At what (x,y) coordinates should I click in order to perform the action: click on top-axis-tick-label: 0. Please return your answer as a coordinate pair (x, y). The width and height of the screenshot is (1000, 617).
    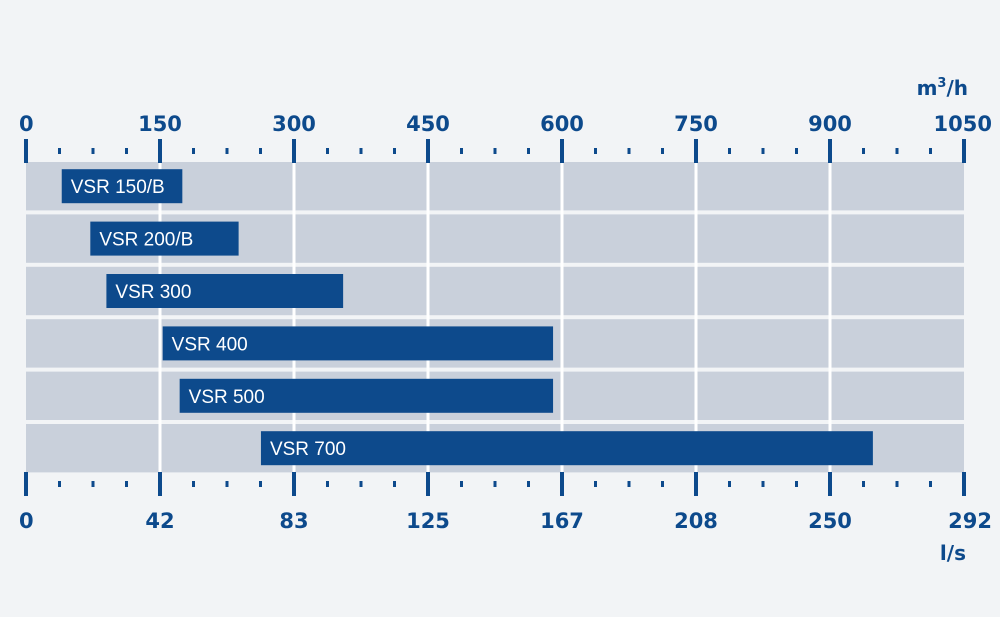
    Looking at the image, I should click on (26, 124).